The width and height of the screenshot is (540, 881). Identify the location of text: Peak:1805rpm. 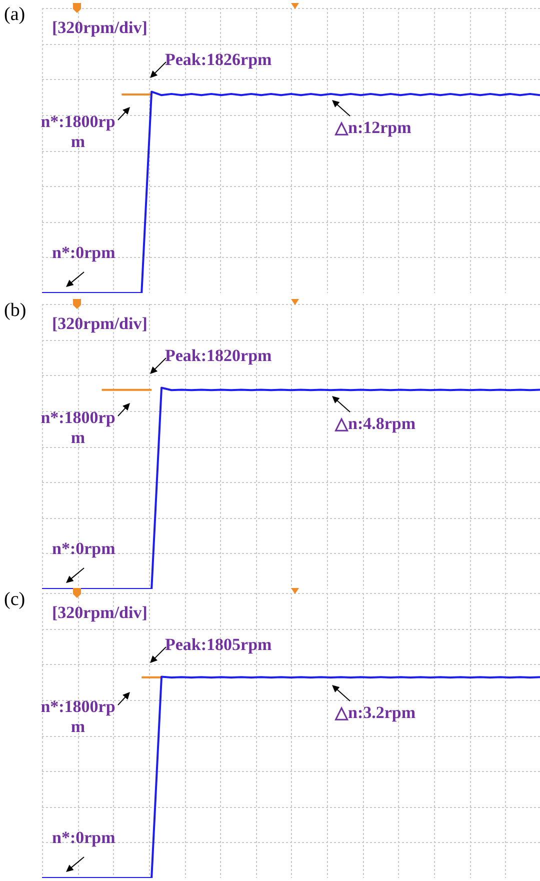
(218, 645).